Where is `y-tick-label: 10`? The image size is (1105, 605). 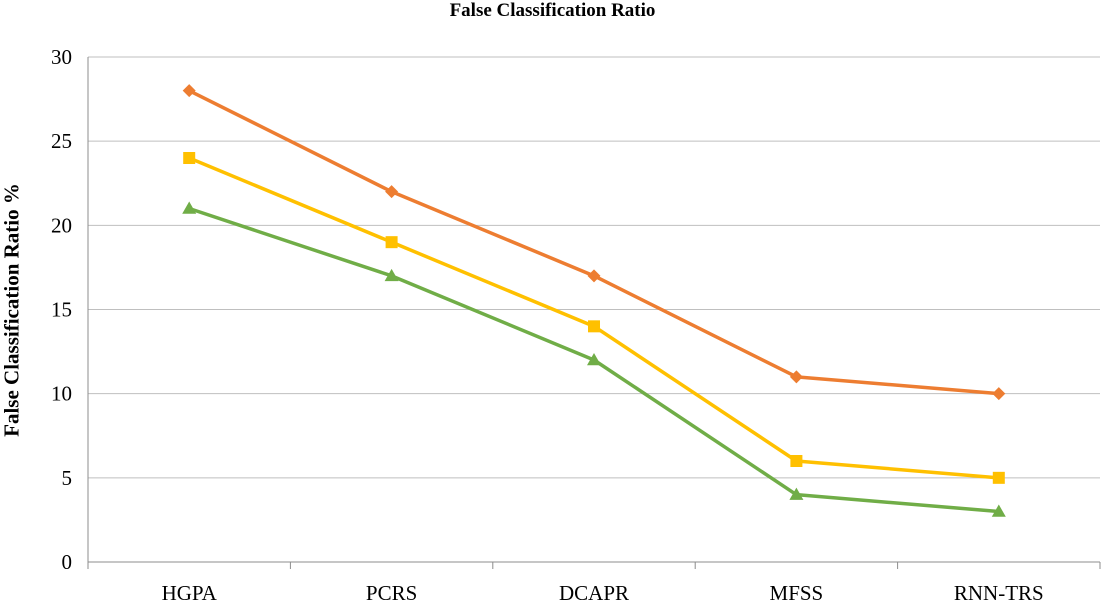 y-tick-label: 10 is located at coordinates (61, 394).